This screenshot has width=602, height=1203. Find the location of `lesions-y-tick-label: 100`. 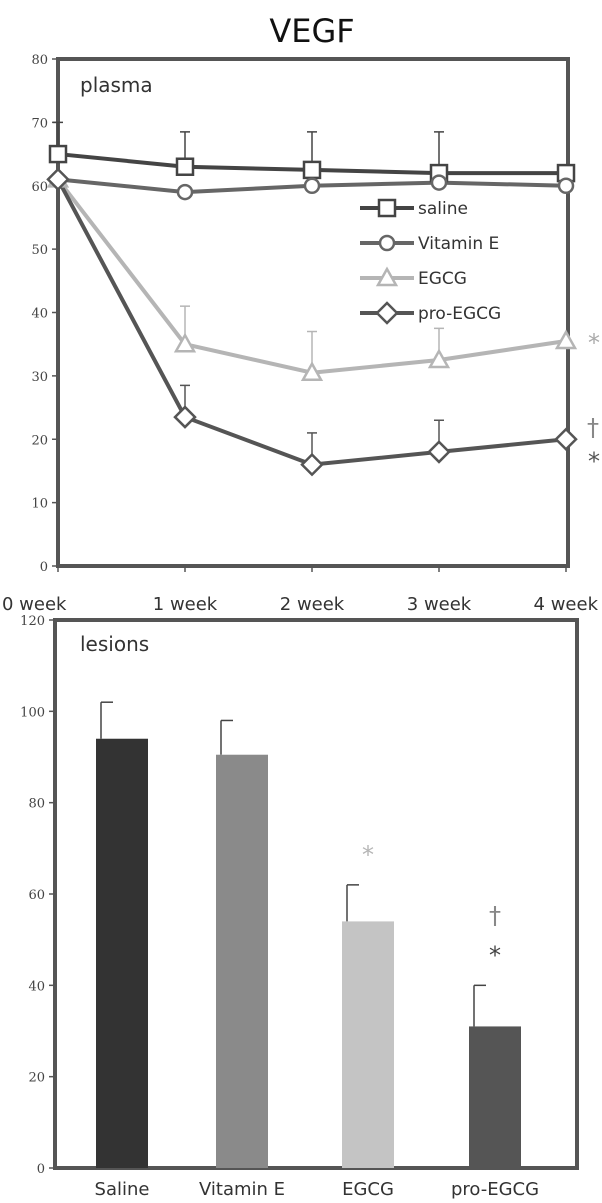

lesions-y-tick-label: 100 is located at coordinates (32, 712).